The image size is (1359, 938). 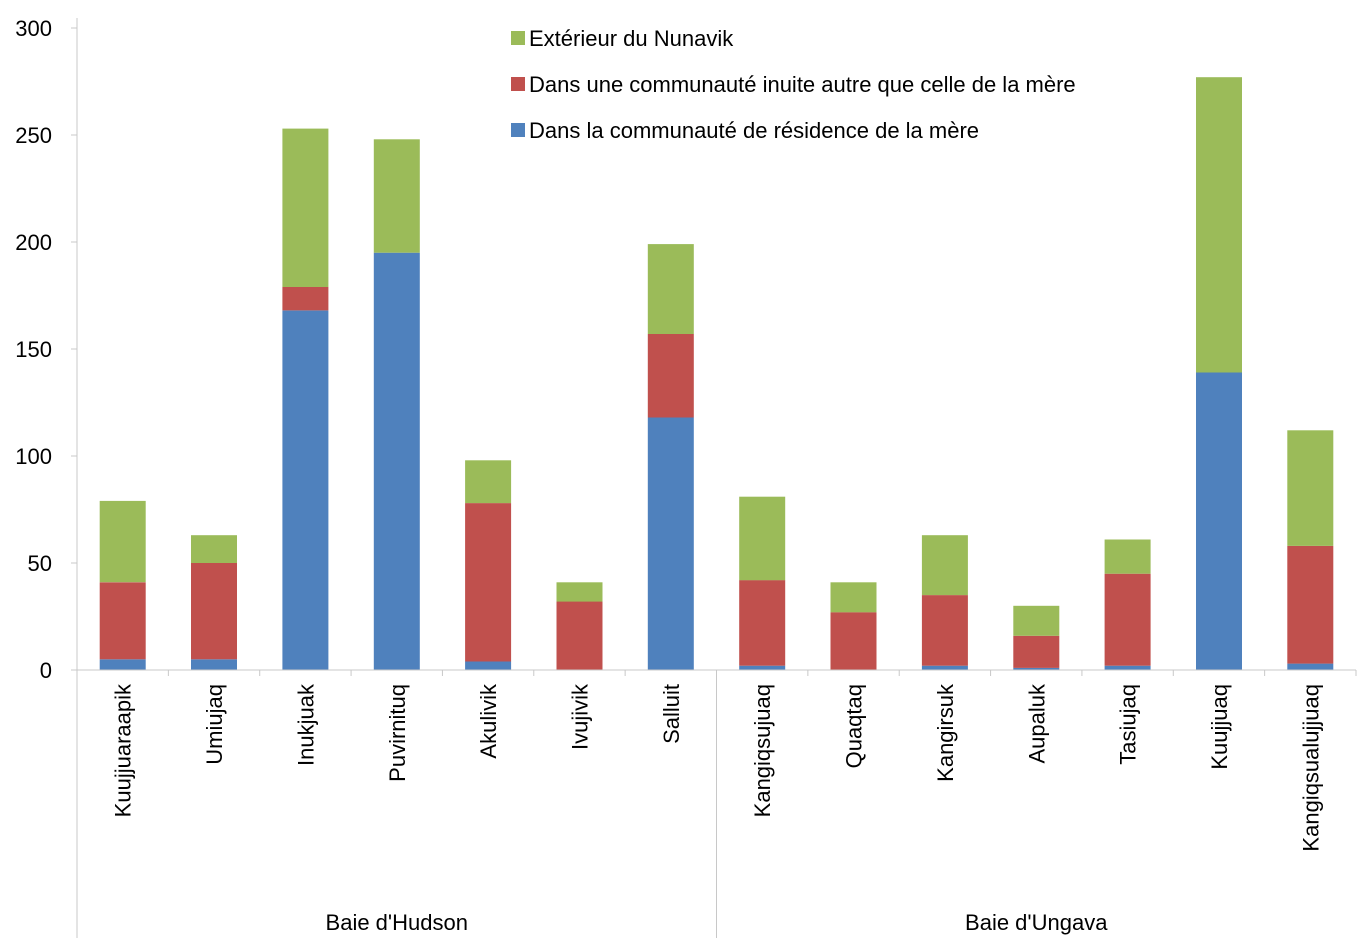 What do you see at coordinates (945, 732) in the screenshot?
I see `category-label: Kangirsuk` at bounding box center [945, 732].